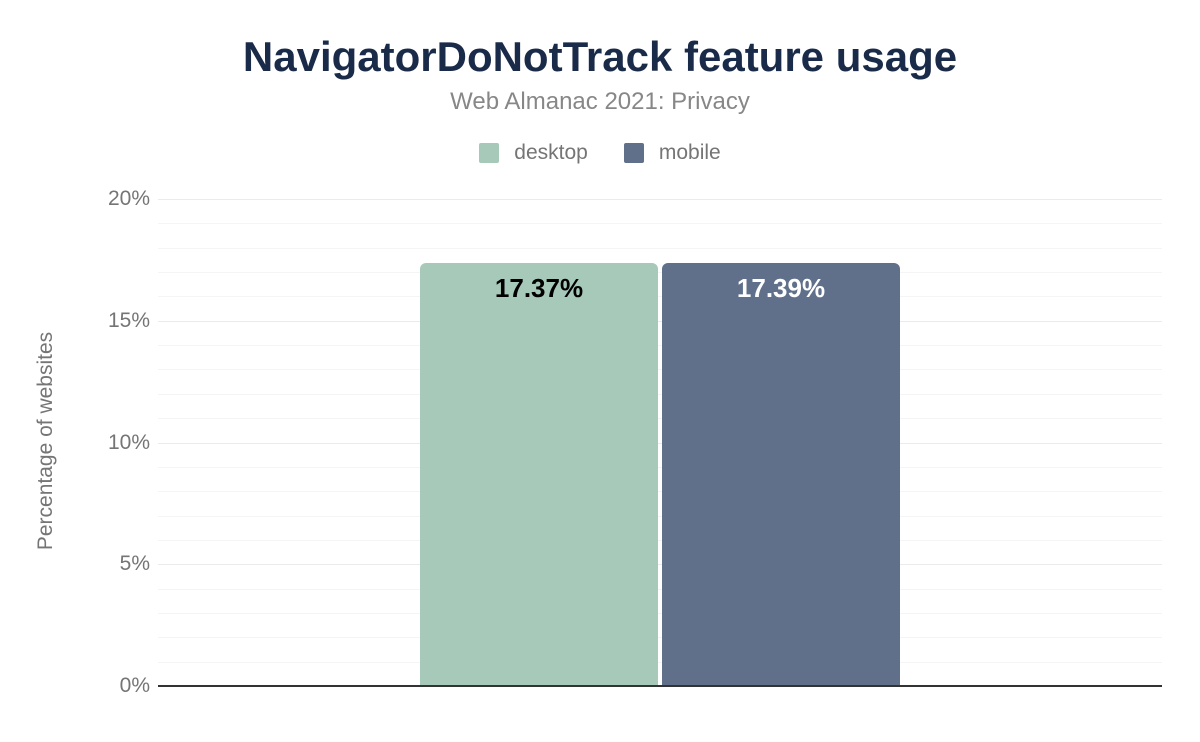 Image resolution: width=1200 pixels, height=742 pixels. Describe the element at coordinates (539, 474) in the screenshot. I see `bar-desktop: 17.37%` at that location.